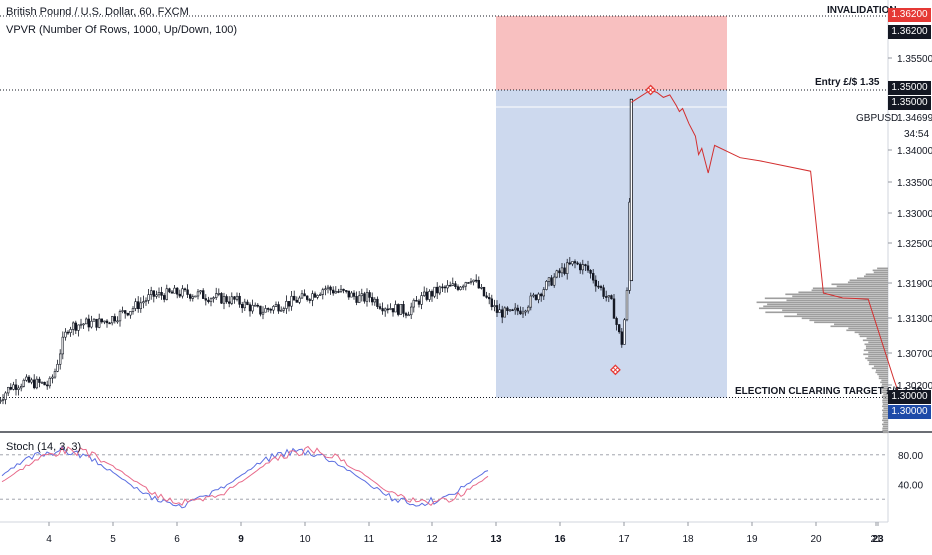  What do you see at coordinates (909, 412) in the screenshot?
I see `price-tag-target-2: 1.30000` at bounding box center [909, 412].